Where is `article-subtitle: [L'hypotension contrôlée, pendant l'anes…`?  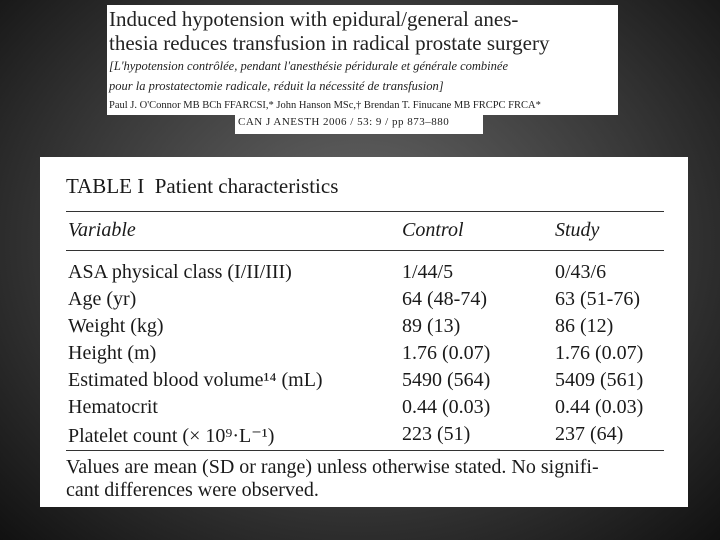
article-subtitle: [L'hypotension contrôlée, pendant l'anes… is located at coordinates (309, 66).